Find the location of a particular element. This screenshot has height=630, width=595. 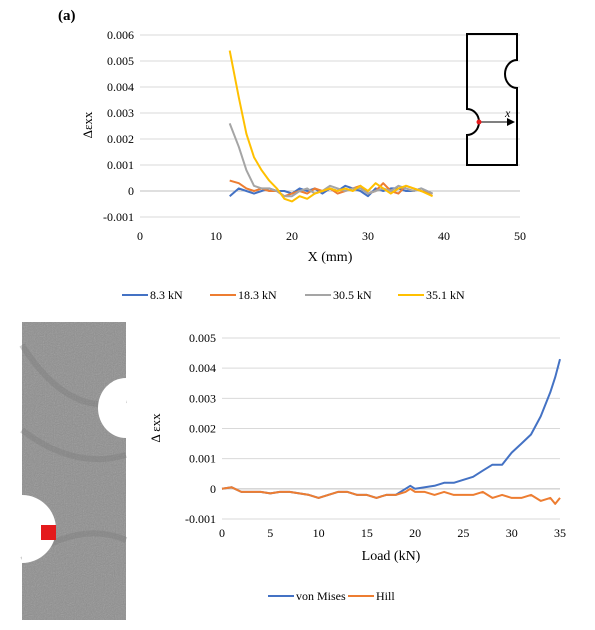

y-tick-label: 0.006 is located at coordinates (120, 35).